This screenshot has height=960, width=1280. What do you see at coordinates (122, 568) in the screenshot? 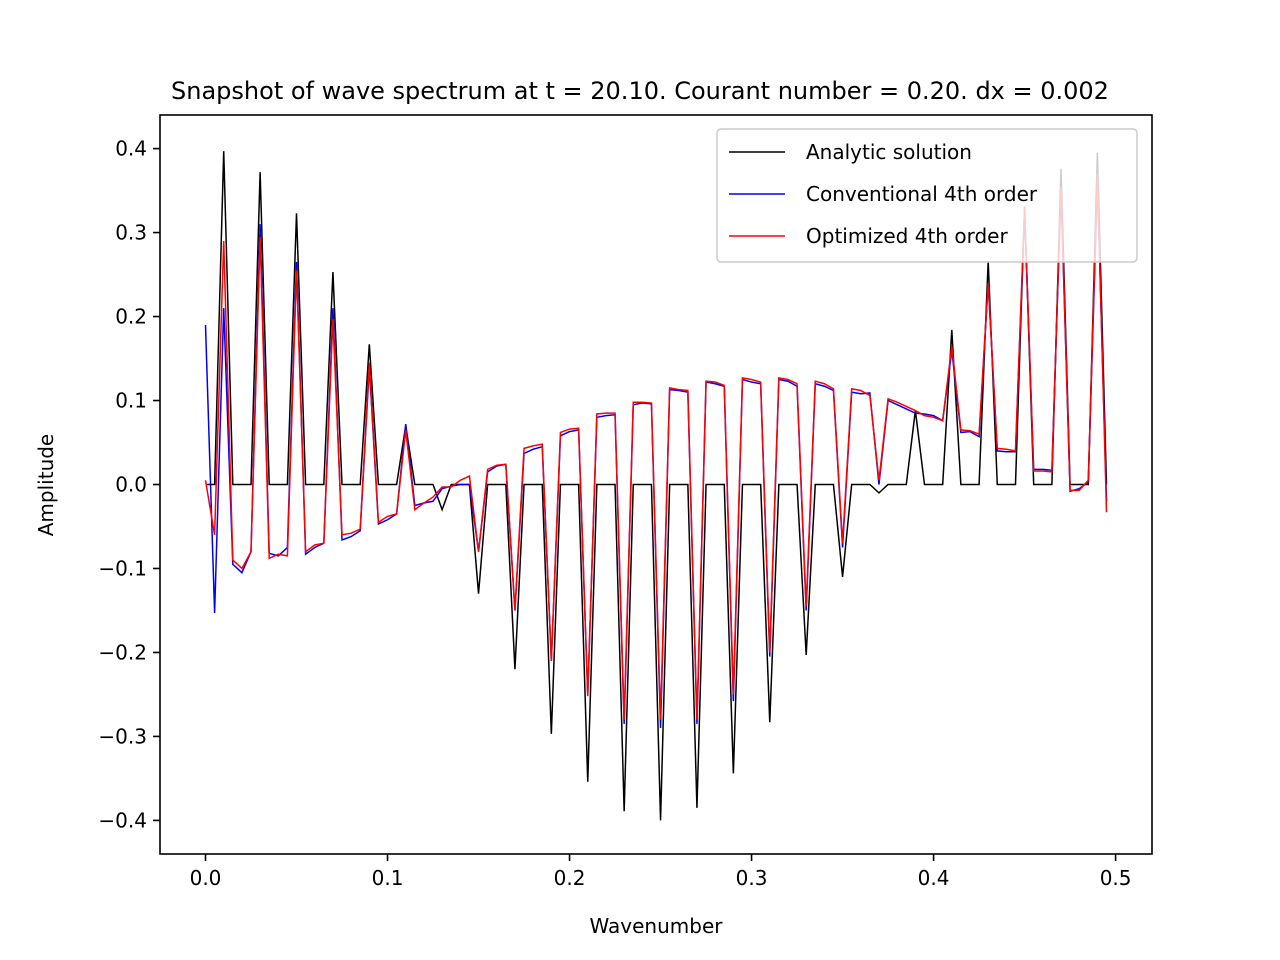
I see `y-tick-label: −0.1` at bounding box center [122, 568].